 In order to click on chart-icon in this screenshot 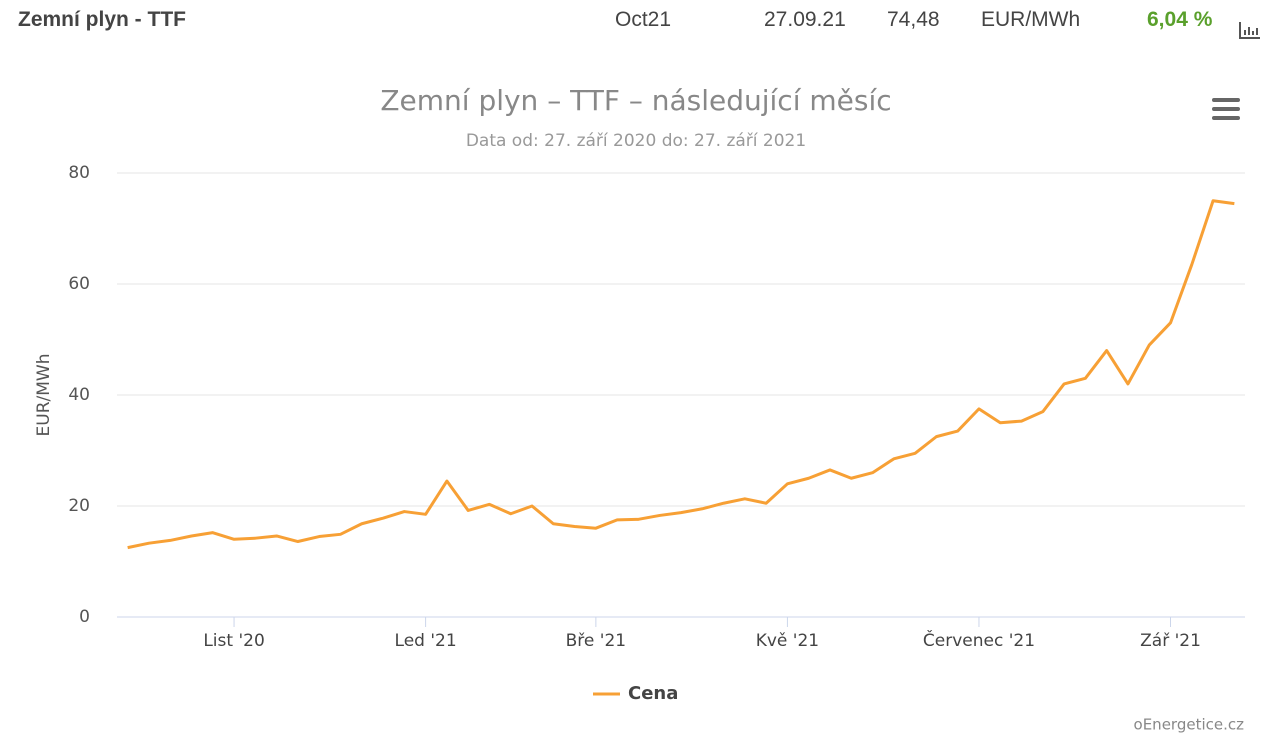, I will do `click(1250, 30)`.